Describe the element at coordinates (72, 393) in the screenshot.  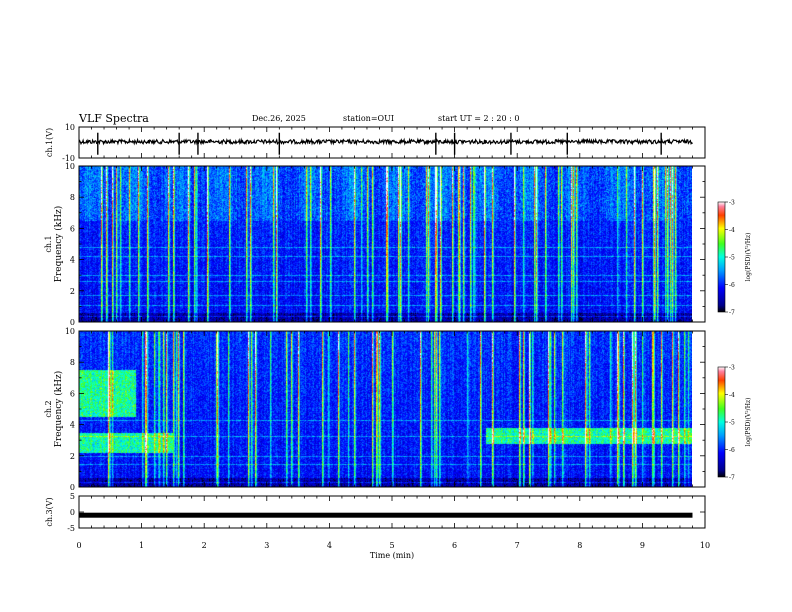
I see `ch2-spectrogram-ytick-label: 6` at that location.